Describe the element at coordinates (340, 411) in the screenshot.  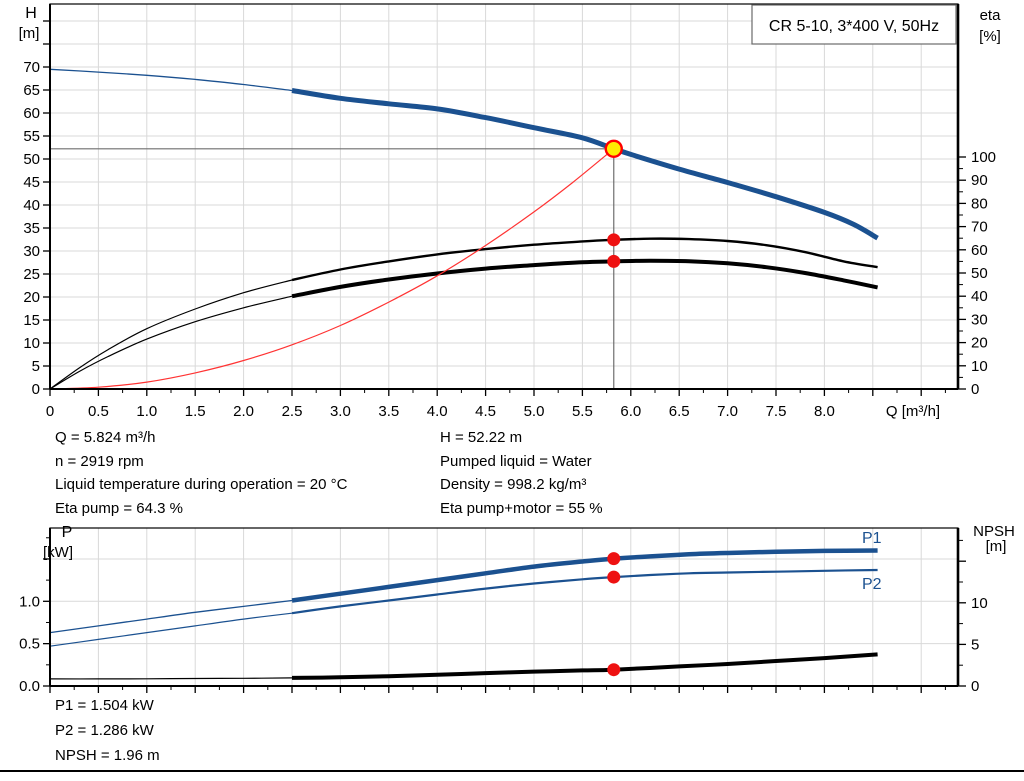
I see `svg-text: 3.0` at that location.